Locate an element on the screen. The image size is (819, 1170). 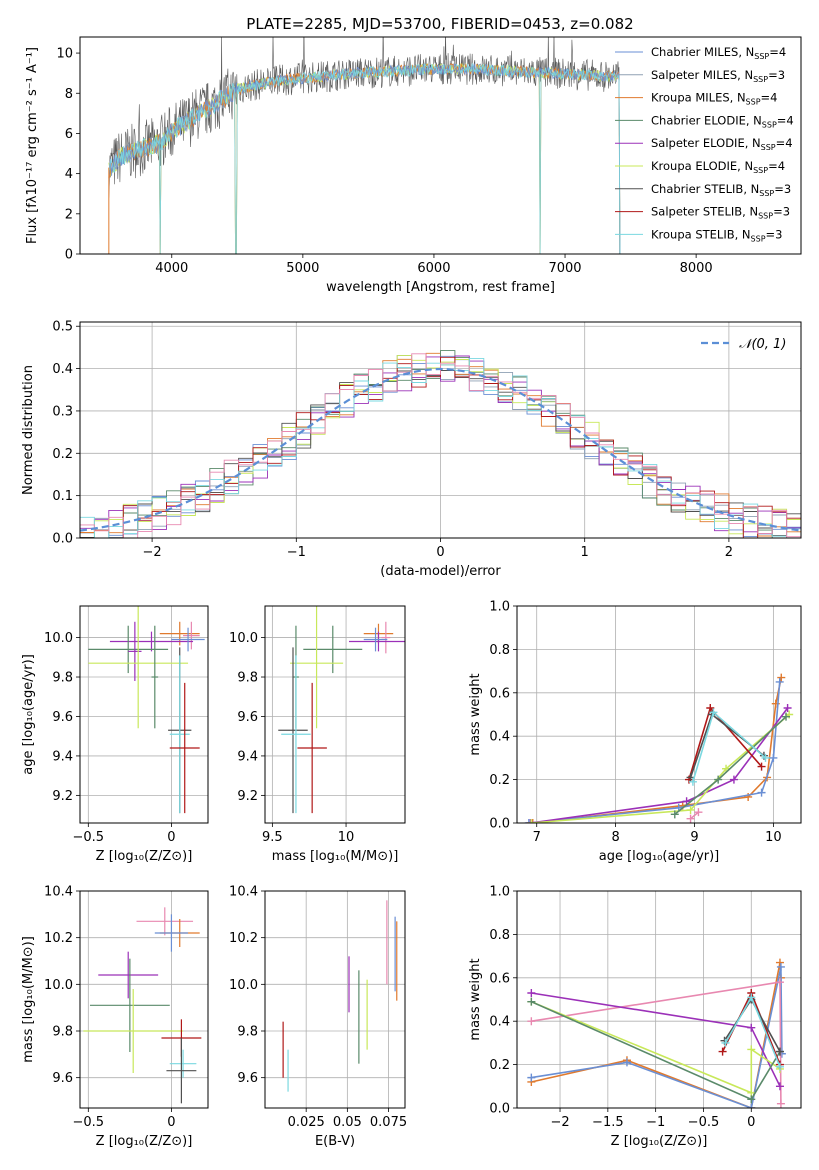
y-tick-label: 0.2 is located at coordinates (499, 1065).